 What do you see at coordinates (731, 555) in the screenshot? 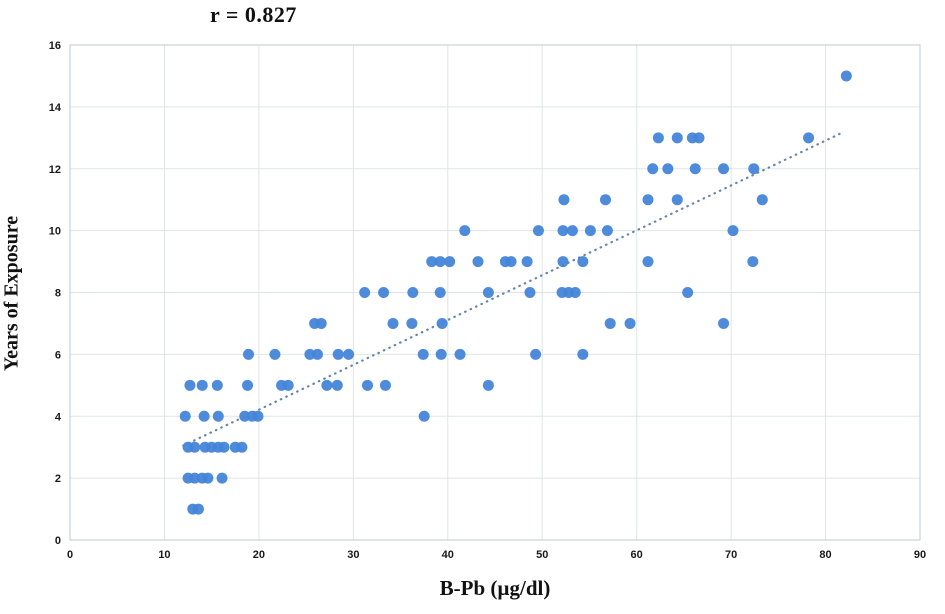
I see `x-tick-label: 70` at bounding box center [731, 555].